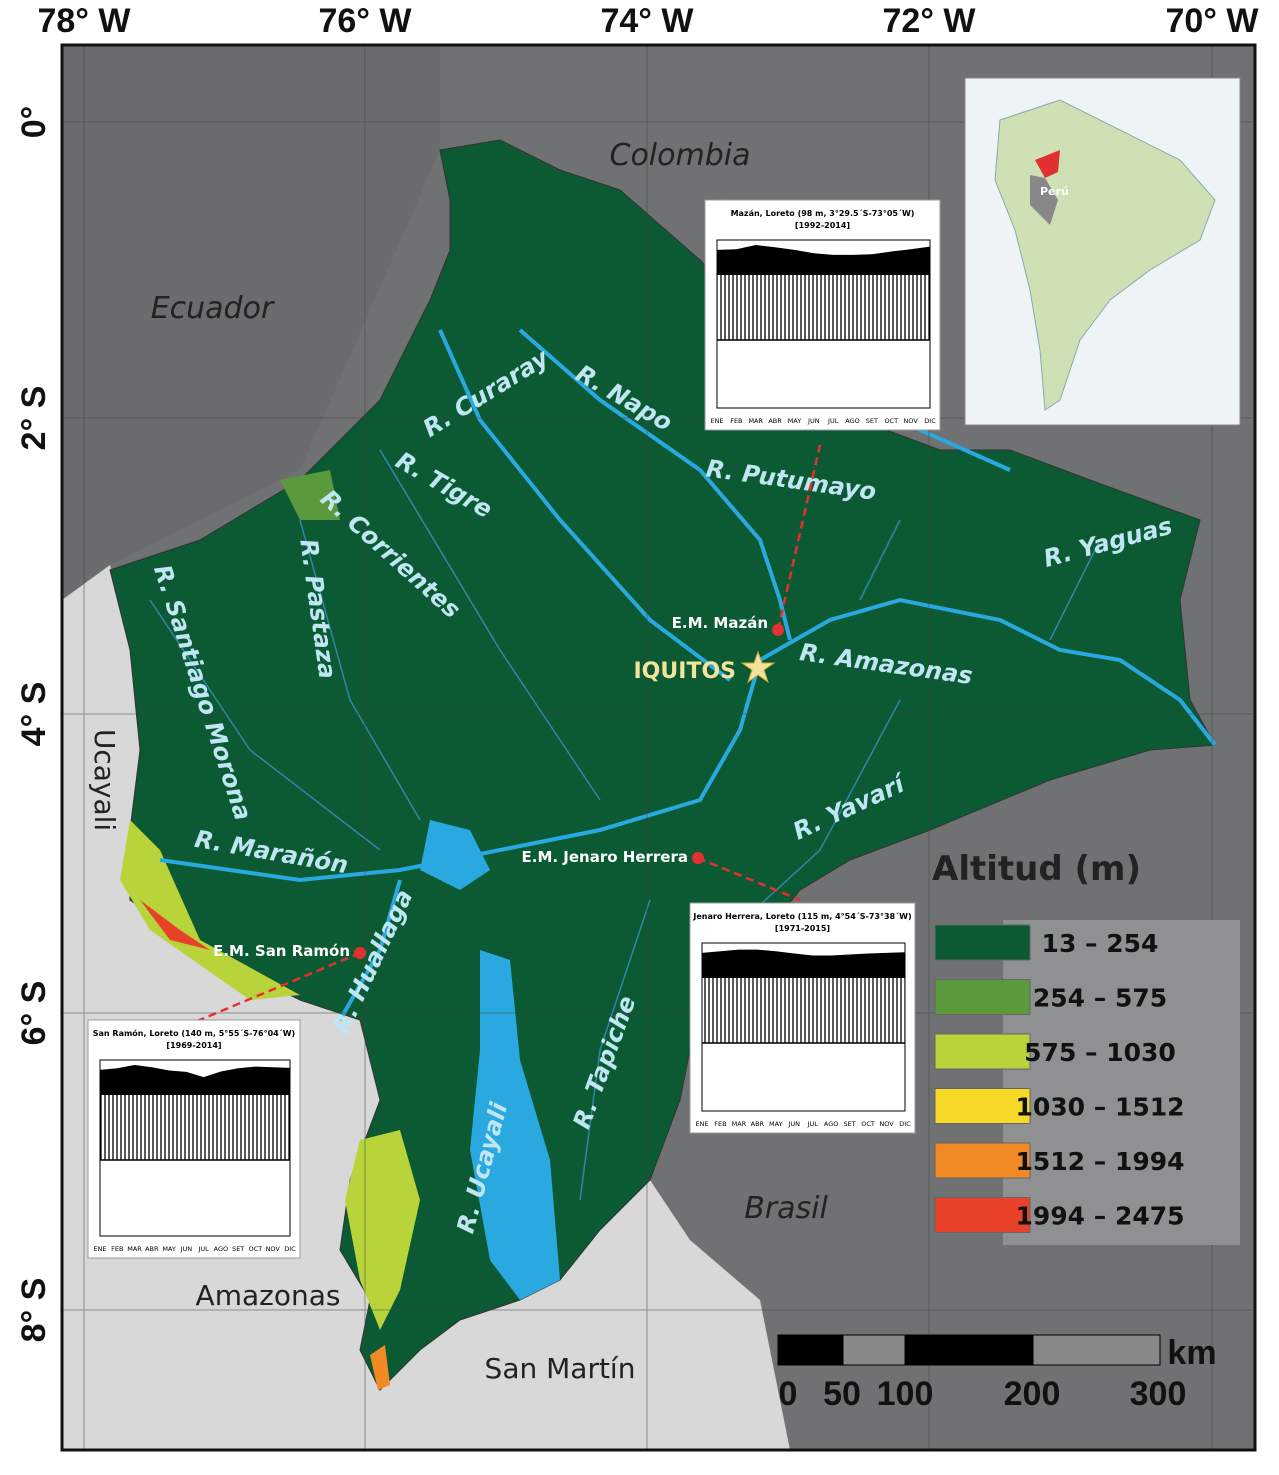 The width and height of the screenshot is (1279, 1475). Describe the element at coordinates (34, 418) in the screenshot. I see `lat-label: 2° S` at that location.